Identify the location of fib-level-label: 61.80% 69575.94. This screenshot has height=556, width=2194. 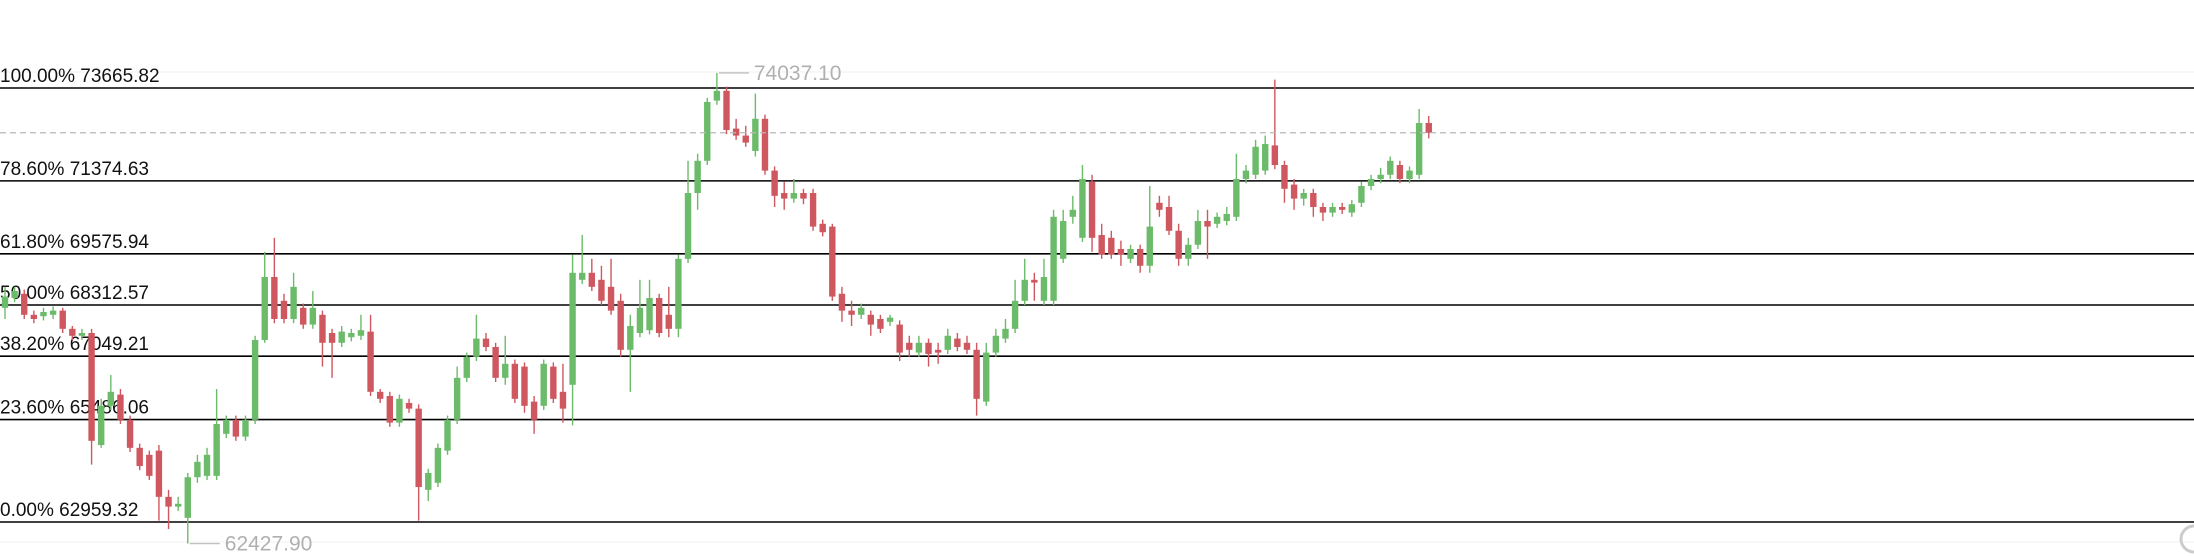
(74, 242).